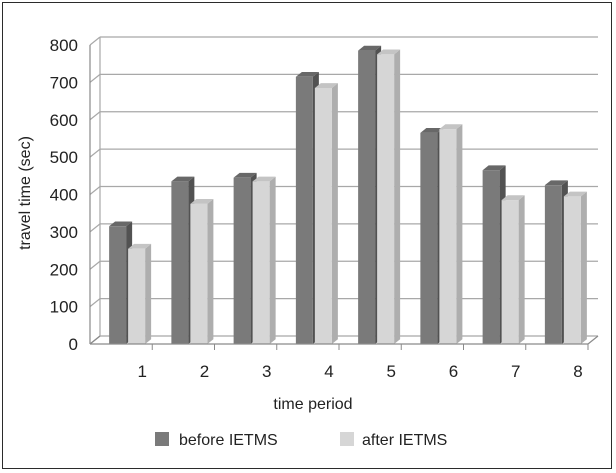  I want to click on y-tick-labels: 0 100 200 300 400 500 600 700 800, so click(64, 195).